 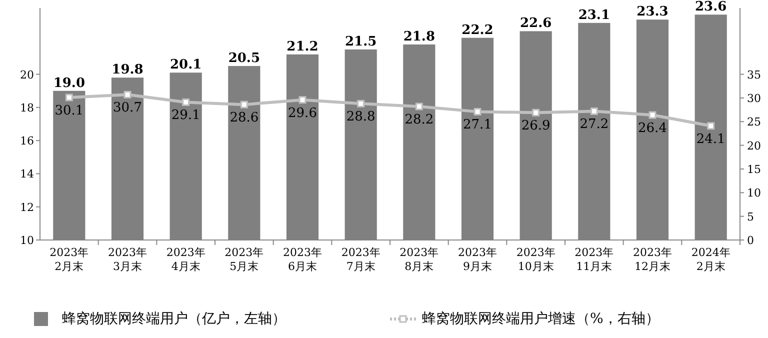 I want to click on data-label: 21.8, so click(x=419, y=36).